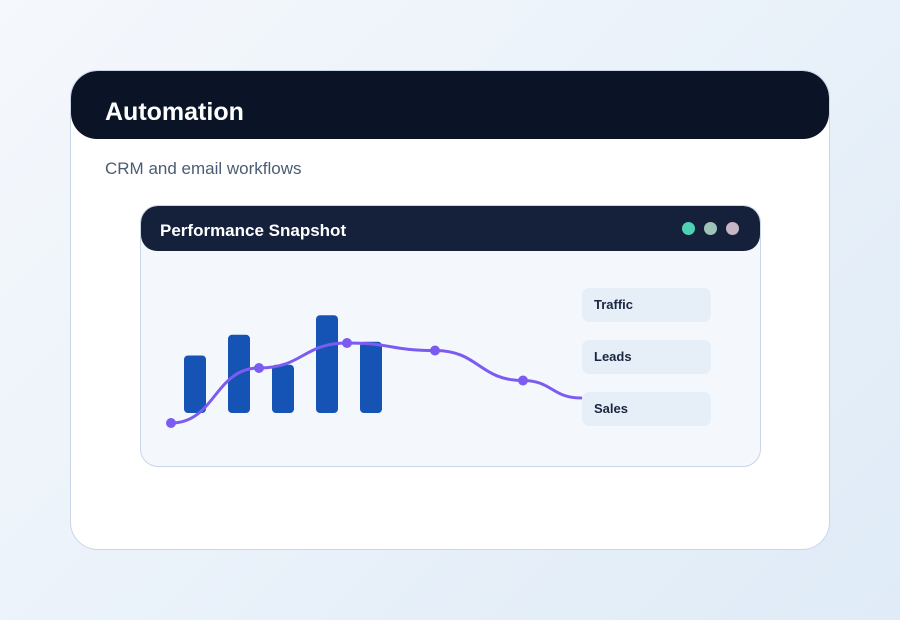  I want to click on performance-chart, so click(374, 371).